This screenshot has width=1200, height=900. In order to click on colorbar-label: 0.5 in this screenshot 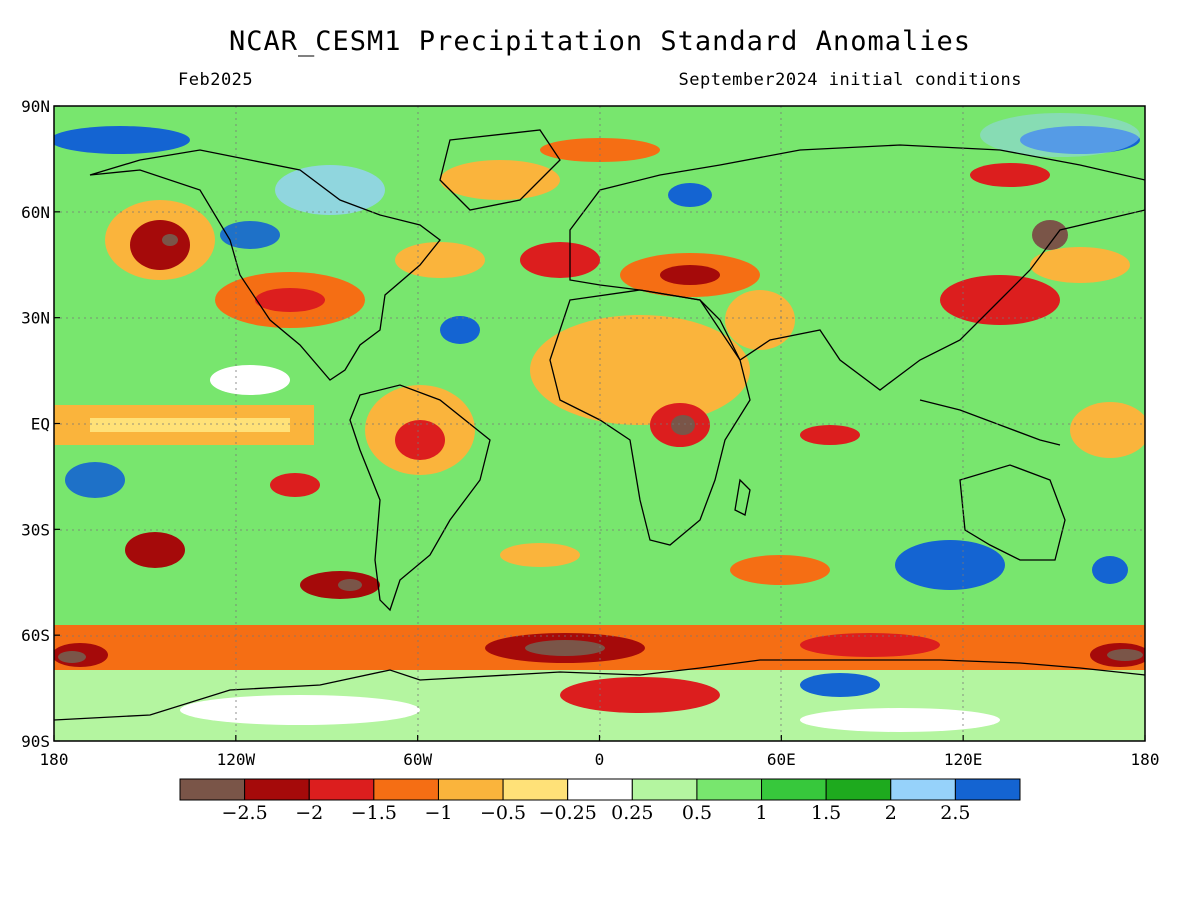, I will do `click(697, 813)`.